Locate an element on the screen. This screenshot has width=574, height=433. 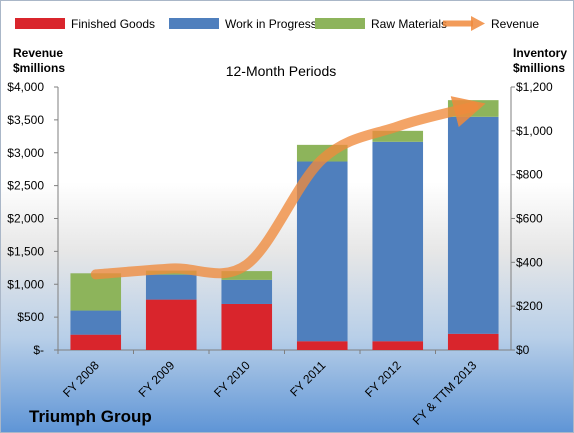
x-axis-tick-label: FY & TTM 2013 is located at coordinates (445, 393).